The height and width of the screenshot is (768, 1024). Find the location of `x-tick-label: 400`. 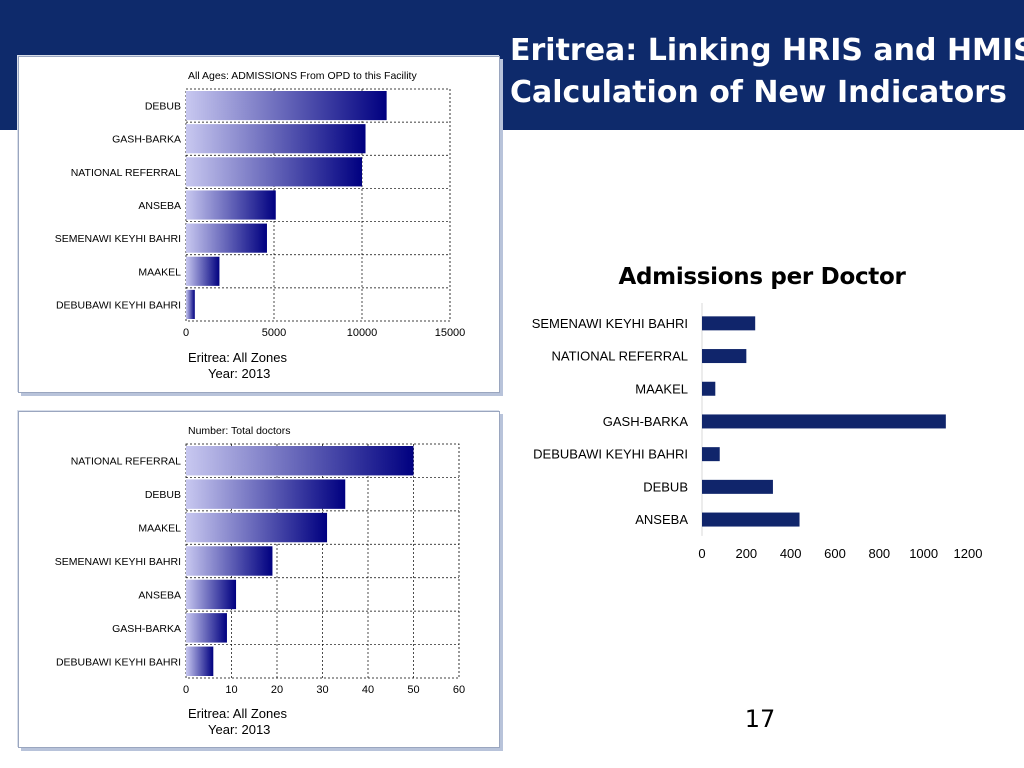

x-tick-label: 400 is located at coordinates (791, 553).